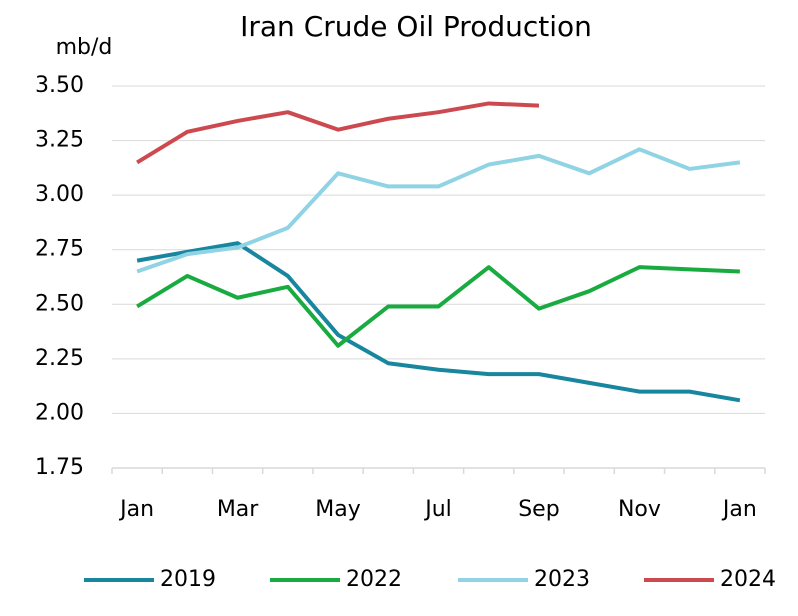  Describe the element at coordinates (416, 26) in the screenshot. I see `chart-title: Iran Crude Oil Production` at that location.